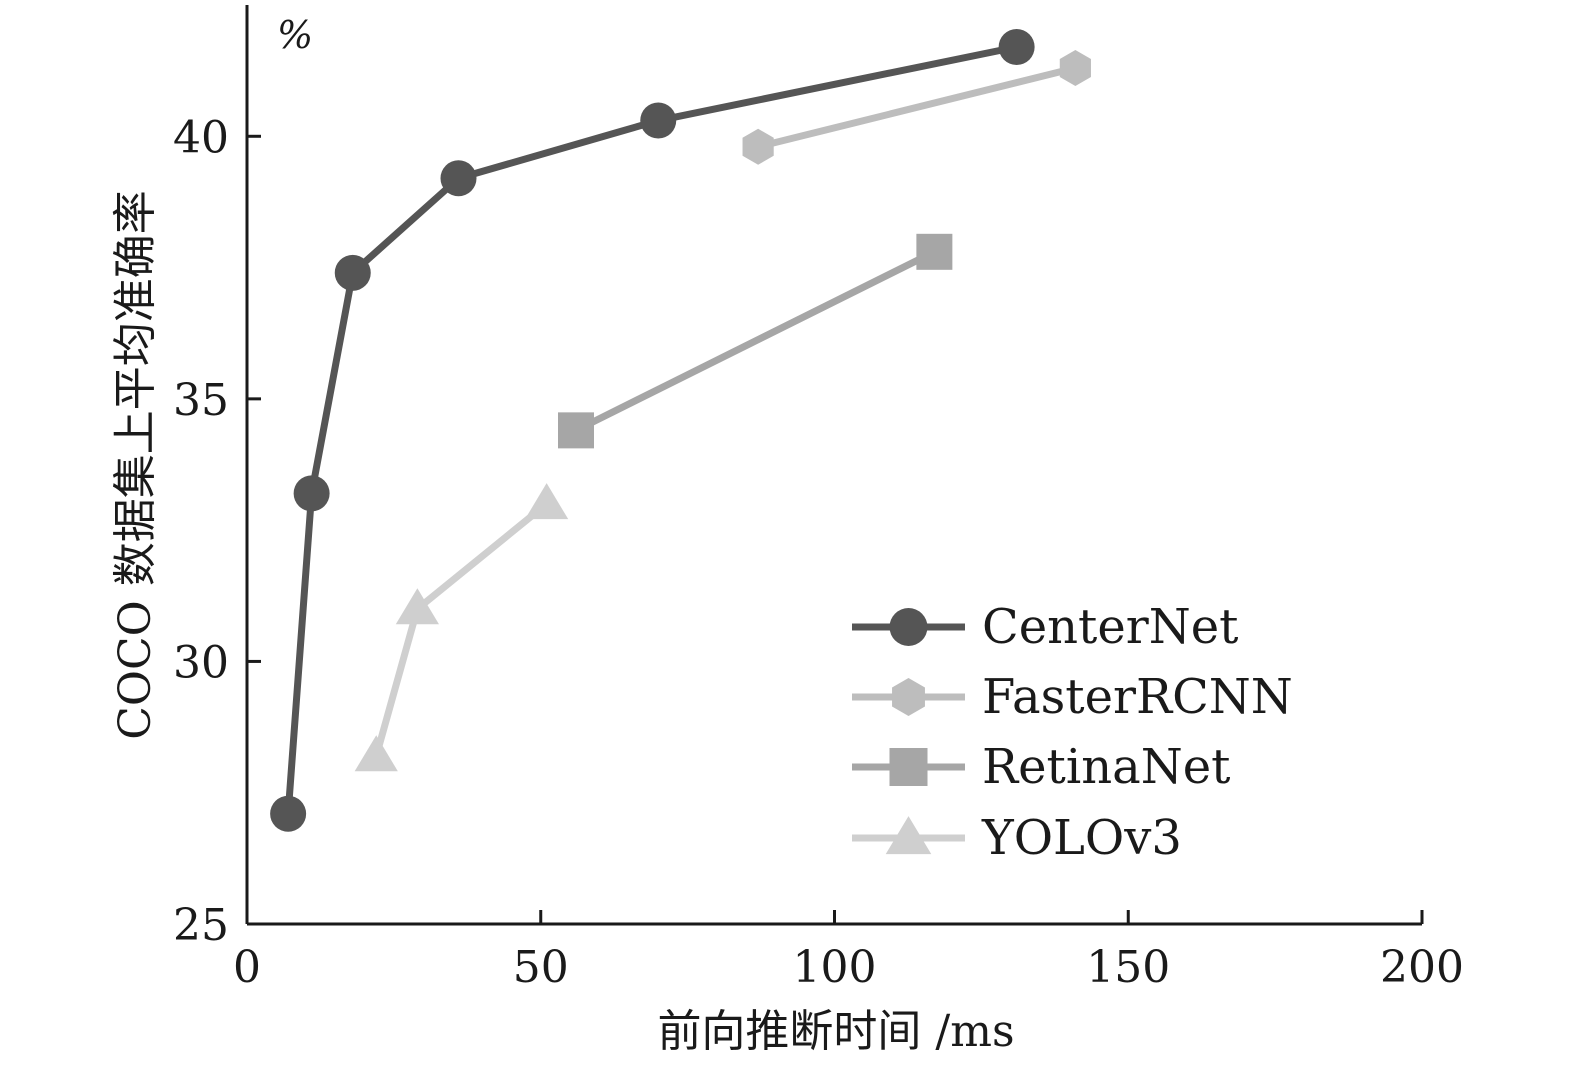 The width and height of the screenshot is (1575, 1067). What do you see at coordinates (1106, 767) in the screenshot?
I see `legend-label: RetinaNet` at bounding box center [1106, 767].